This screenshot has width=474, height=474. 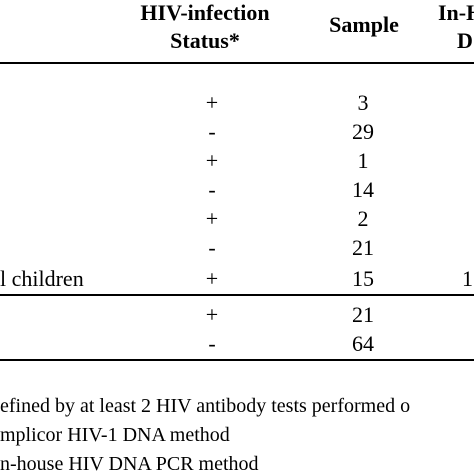 What do you see at coordinates (115, 435) in the screenshot?
I see `footnote-2: mplicor HIV-1 DNA method` at bounding box center [115, 435].